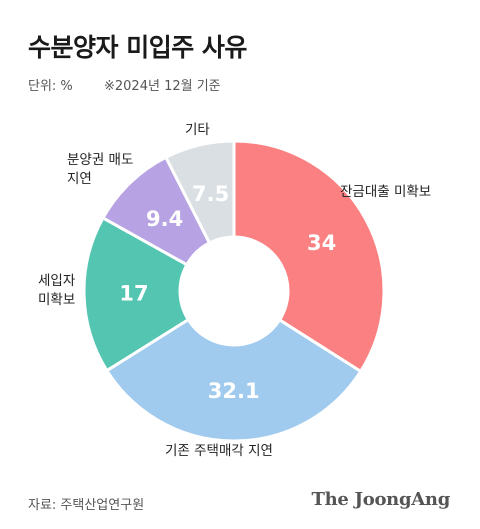  I want to click on data-label-3: 9.4, so click(164, 219).